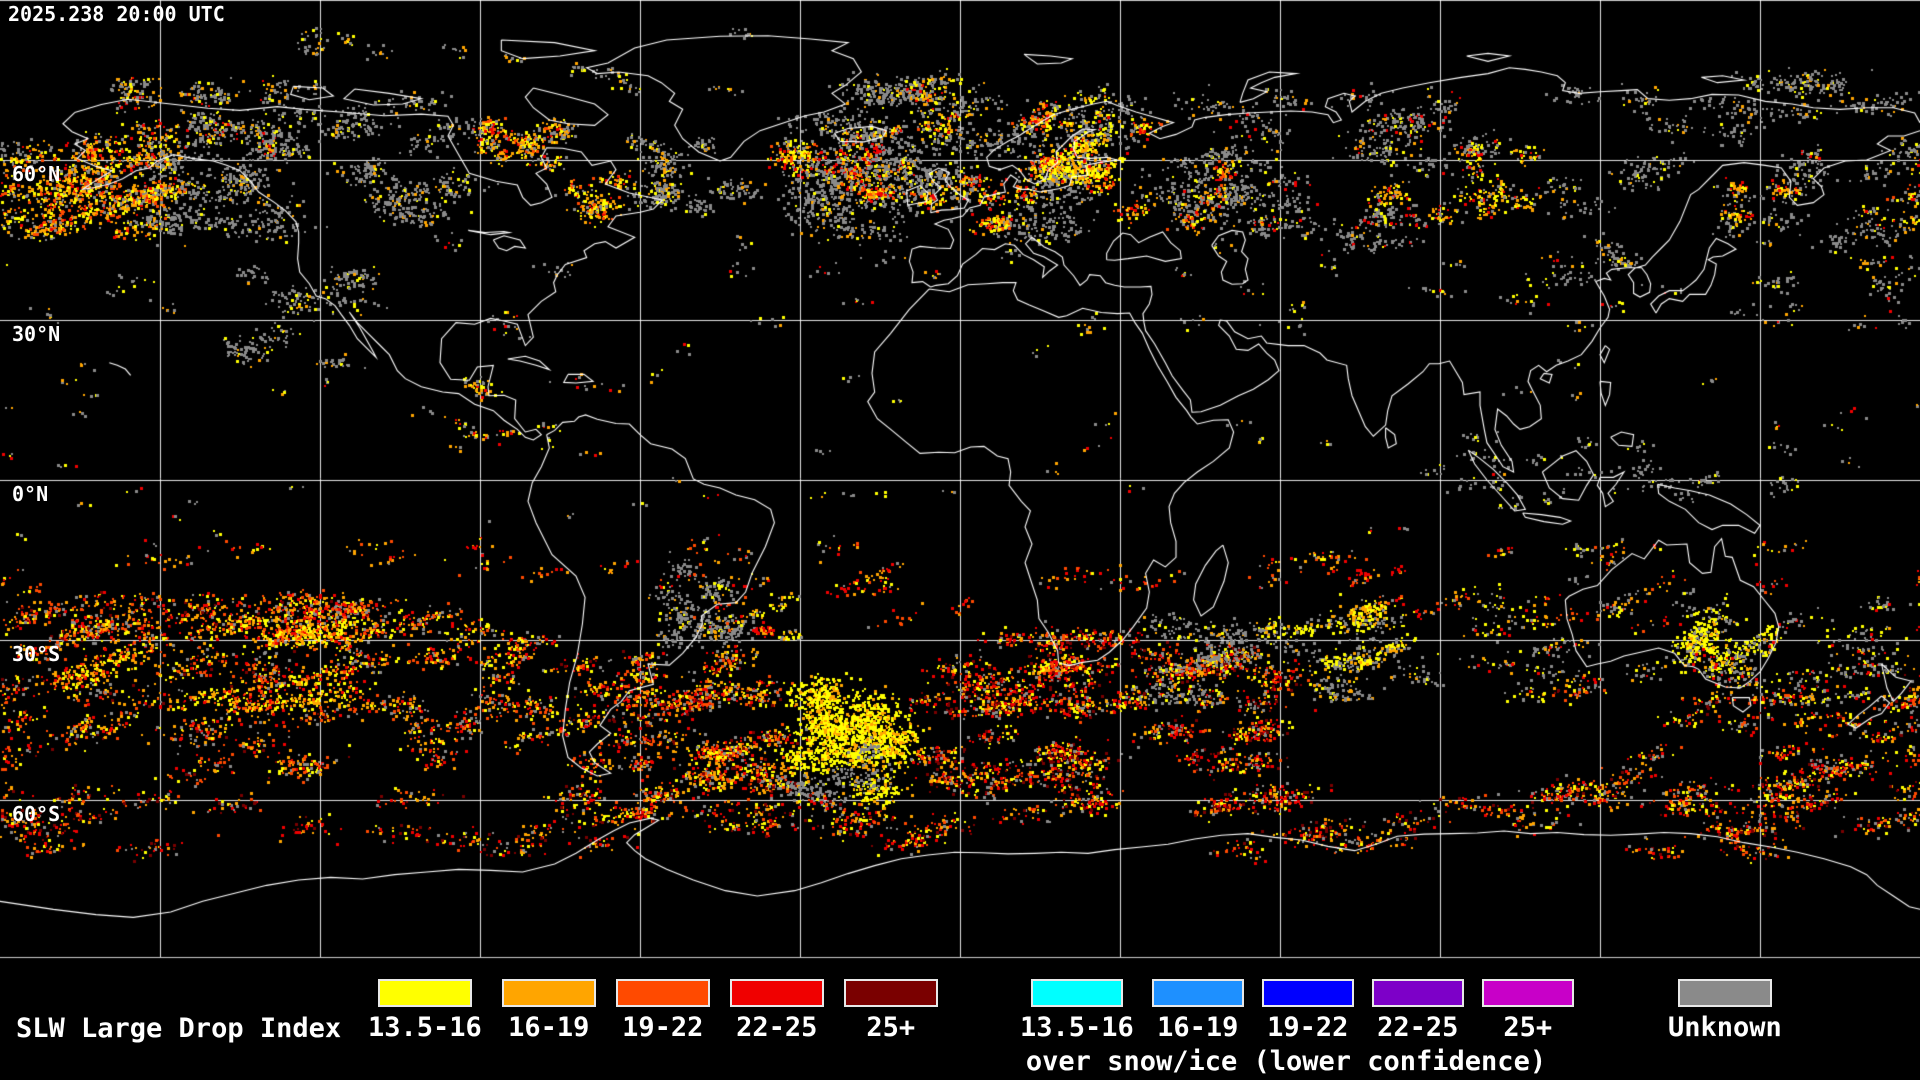 This screenshot has width=1920, height=1080. Describe the element at coordinates (116, 14) in the screenshot. I see `timestamp-label: 2025.238 20:00 UTC` at that location.